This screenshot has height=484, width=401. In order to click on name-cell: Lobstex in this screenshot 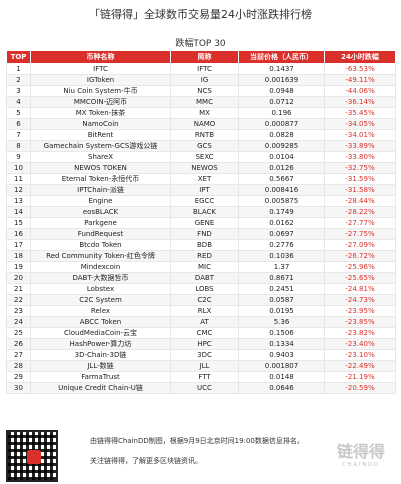, I will do `click(100, 289)`.